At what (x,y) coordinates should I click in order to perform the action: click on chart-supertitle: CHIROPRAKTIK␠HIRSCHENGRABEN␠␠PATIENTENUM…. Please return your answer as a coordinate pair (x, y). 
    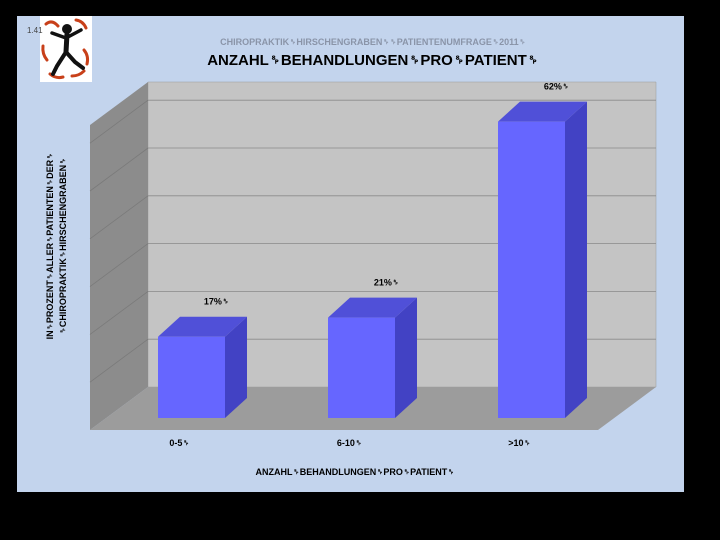
    Looking at the image, I should click on (373, 42).